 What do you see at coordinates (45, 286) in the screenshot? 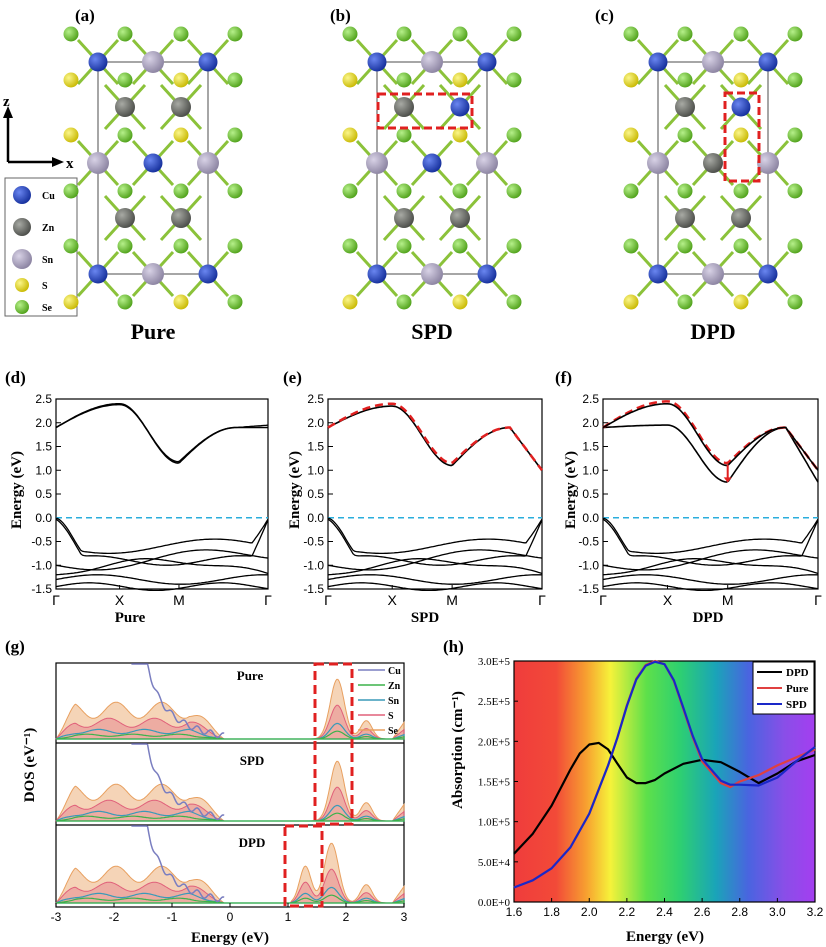
I see `legend-a-s: S` at bounding box center [45, 286].